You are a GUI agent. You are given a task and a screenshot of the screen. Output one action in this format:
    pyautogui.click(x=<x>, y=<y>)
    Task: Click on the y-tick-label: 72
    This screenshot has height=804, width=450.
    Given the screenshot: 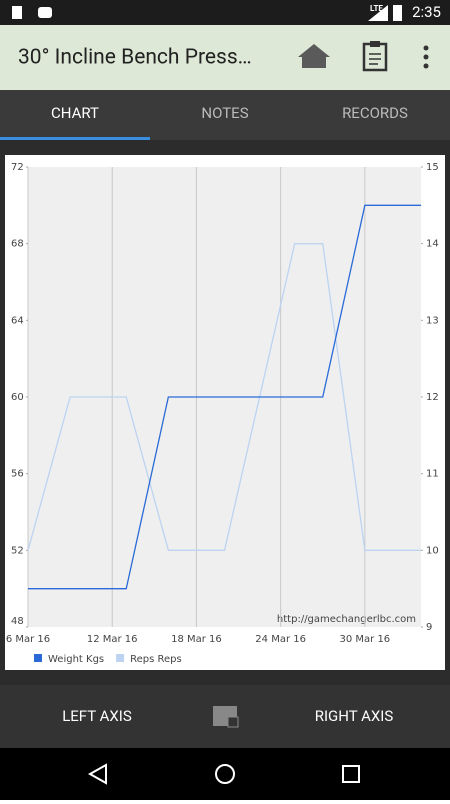 What is the action you would take?
    pyautogui.click(x=17, y=167)
    